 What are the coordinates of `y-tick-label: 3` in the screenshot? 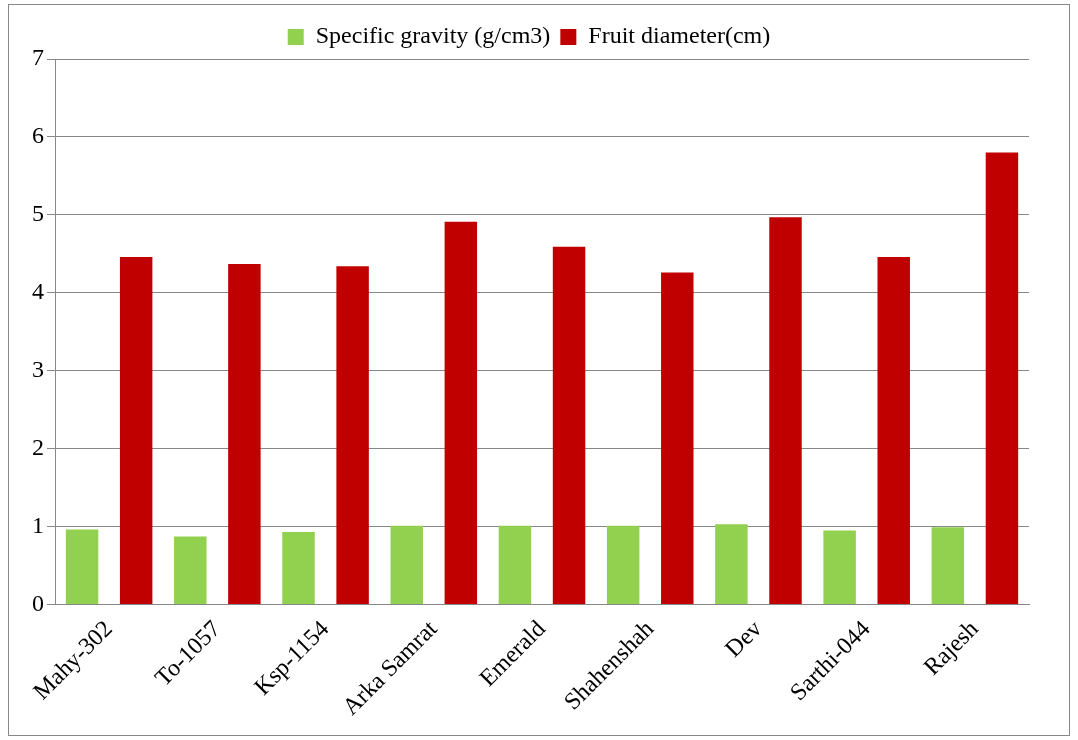 It's located at (38, 368).